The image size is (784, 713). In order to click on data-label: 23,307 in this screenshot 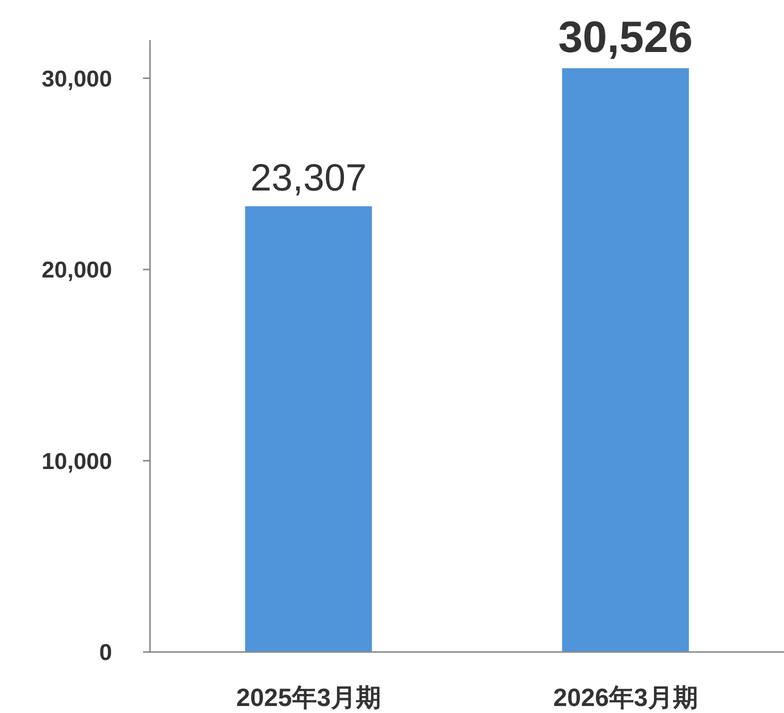, I will do `click(308, 178)`.